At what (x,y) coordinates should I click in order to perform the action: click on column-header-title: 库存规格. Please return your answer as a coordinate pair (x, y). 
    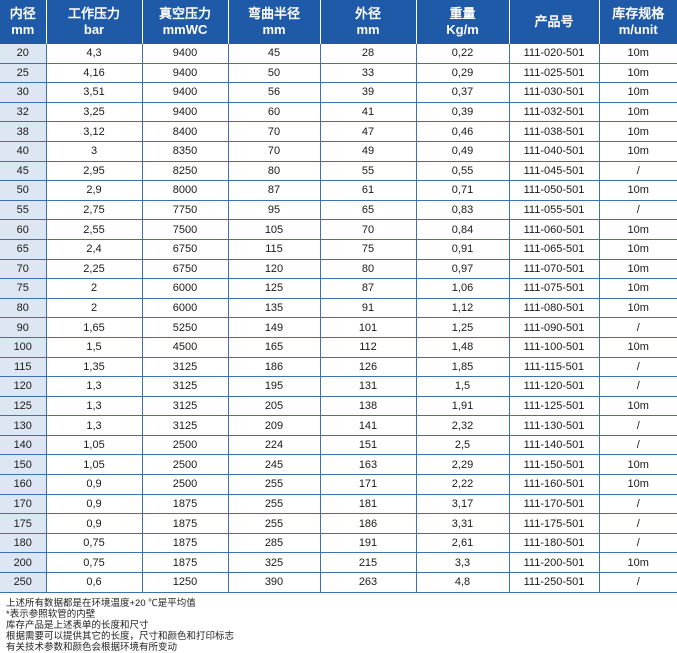
    Looking at the image, I should click on (638, 14).